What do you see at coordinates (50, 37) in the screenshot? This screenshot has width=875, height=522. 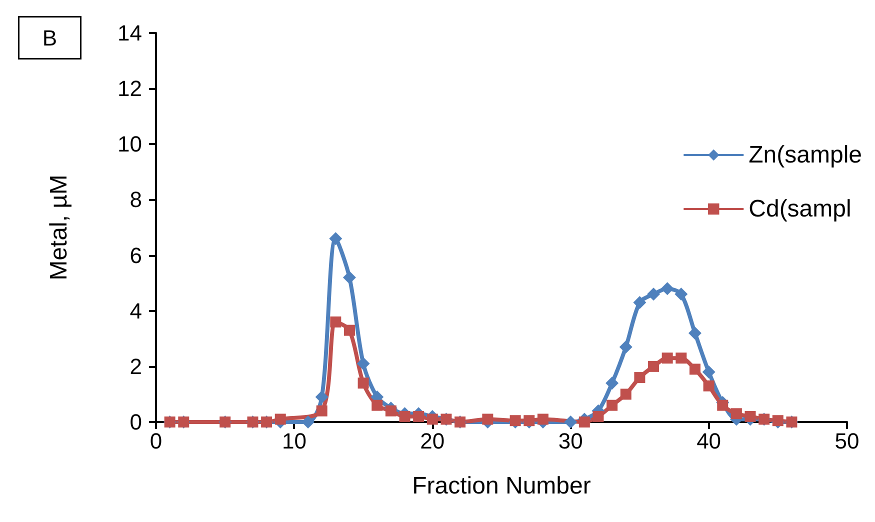 I see `text: B` at bounding box center [50, 37].